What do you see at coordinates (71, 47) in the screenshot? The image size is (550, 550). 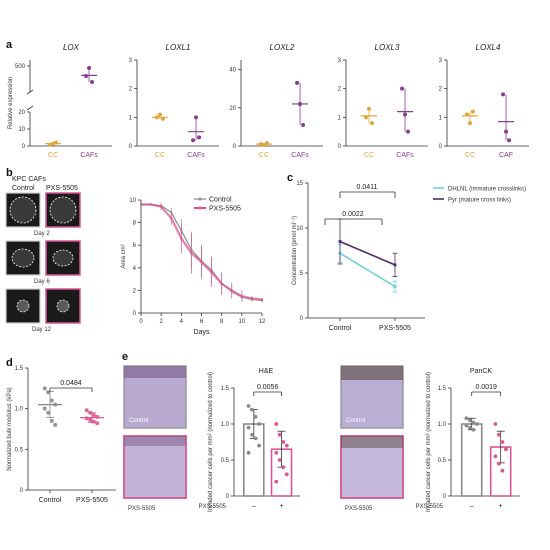 I see `chart-title: LOX` at bounding box center [71, 47].